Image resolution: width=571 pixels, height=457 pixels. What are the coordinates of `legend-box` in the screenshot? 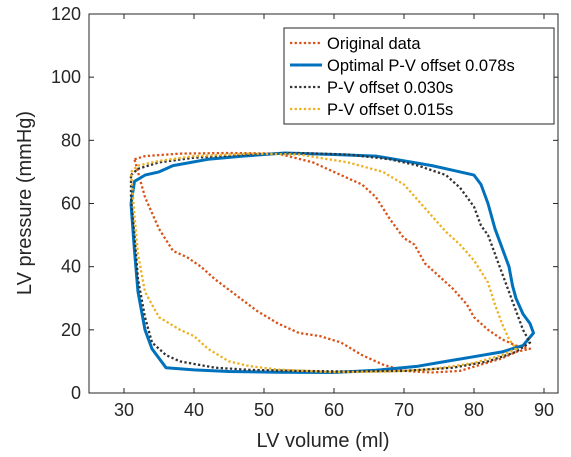 It's located at (419, 76).